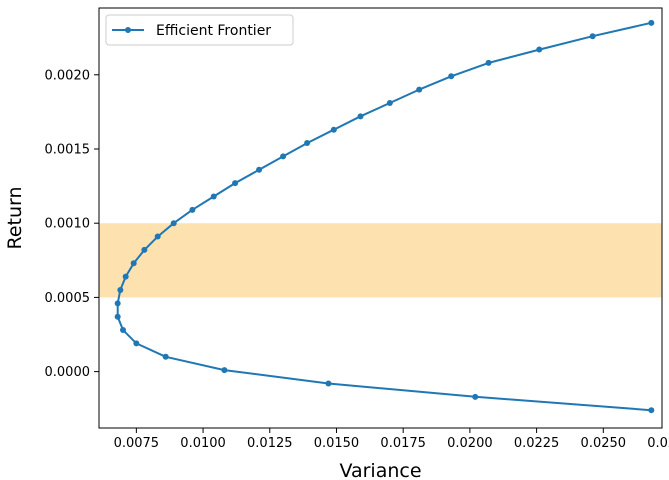 The image size is (669, 480). I want to click on x-tick-label: 0.0175, so click(403, 443).